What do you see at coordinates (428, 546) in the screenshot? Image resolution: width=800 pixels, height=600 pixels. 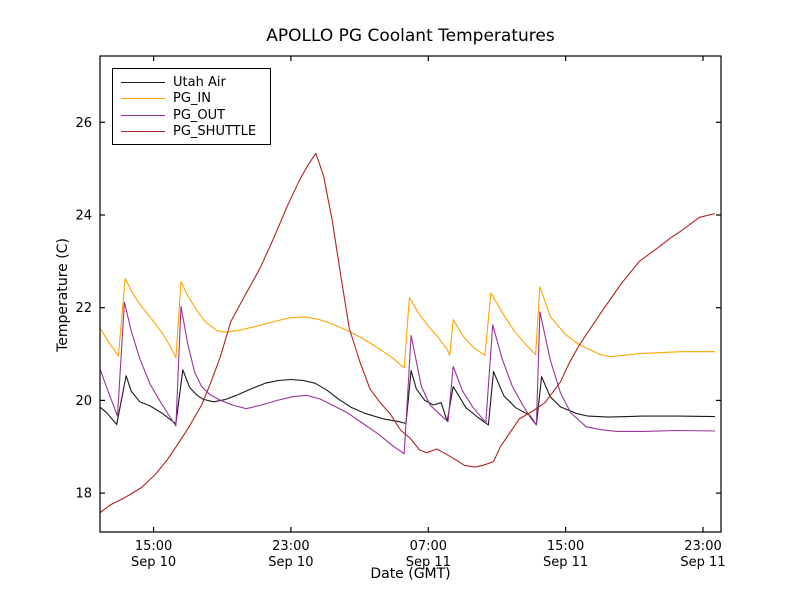 I see `x-tick-label-time: 07:00` at bounding box center [428, 546].